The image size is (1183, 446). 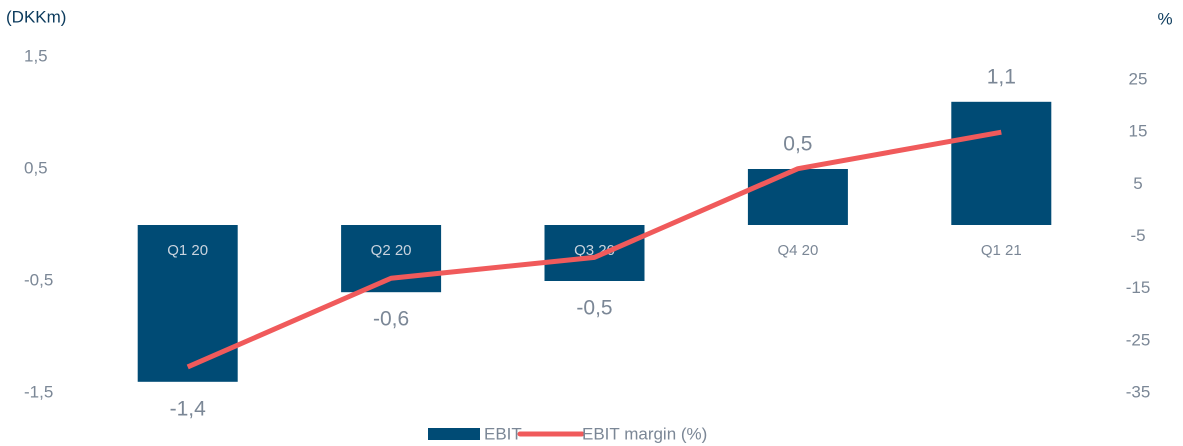 What do you see at coordinates (38, 279) in the screenshot?
I see `y-tick-label: -0,5` at bounding box center [38, 279].